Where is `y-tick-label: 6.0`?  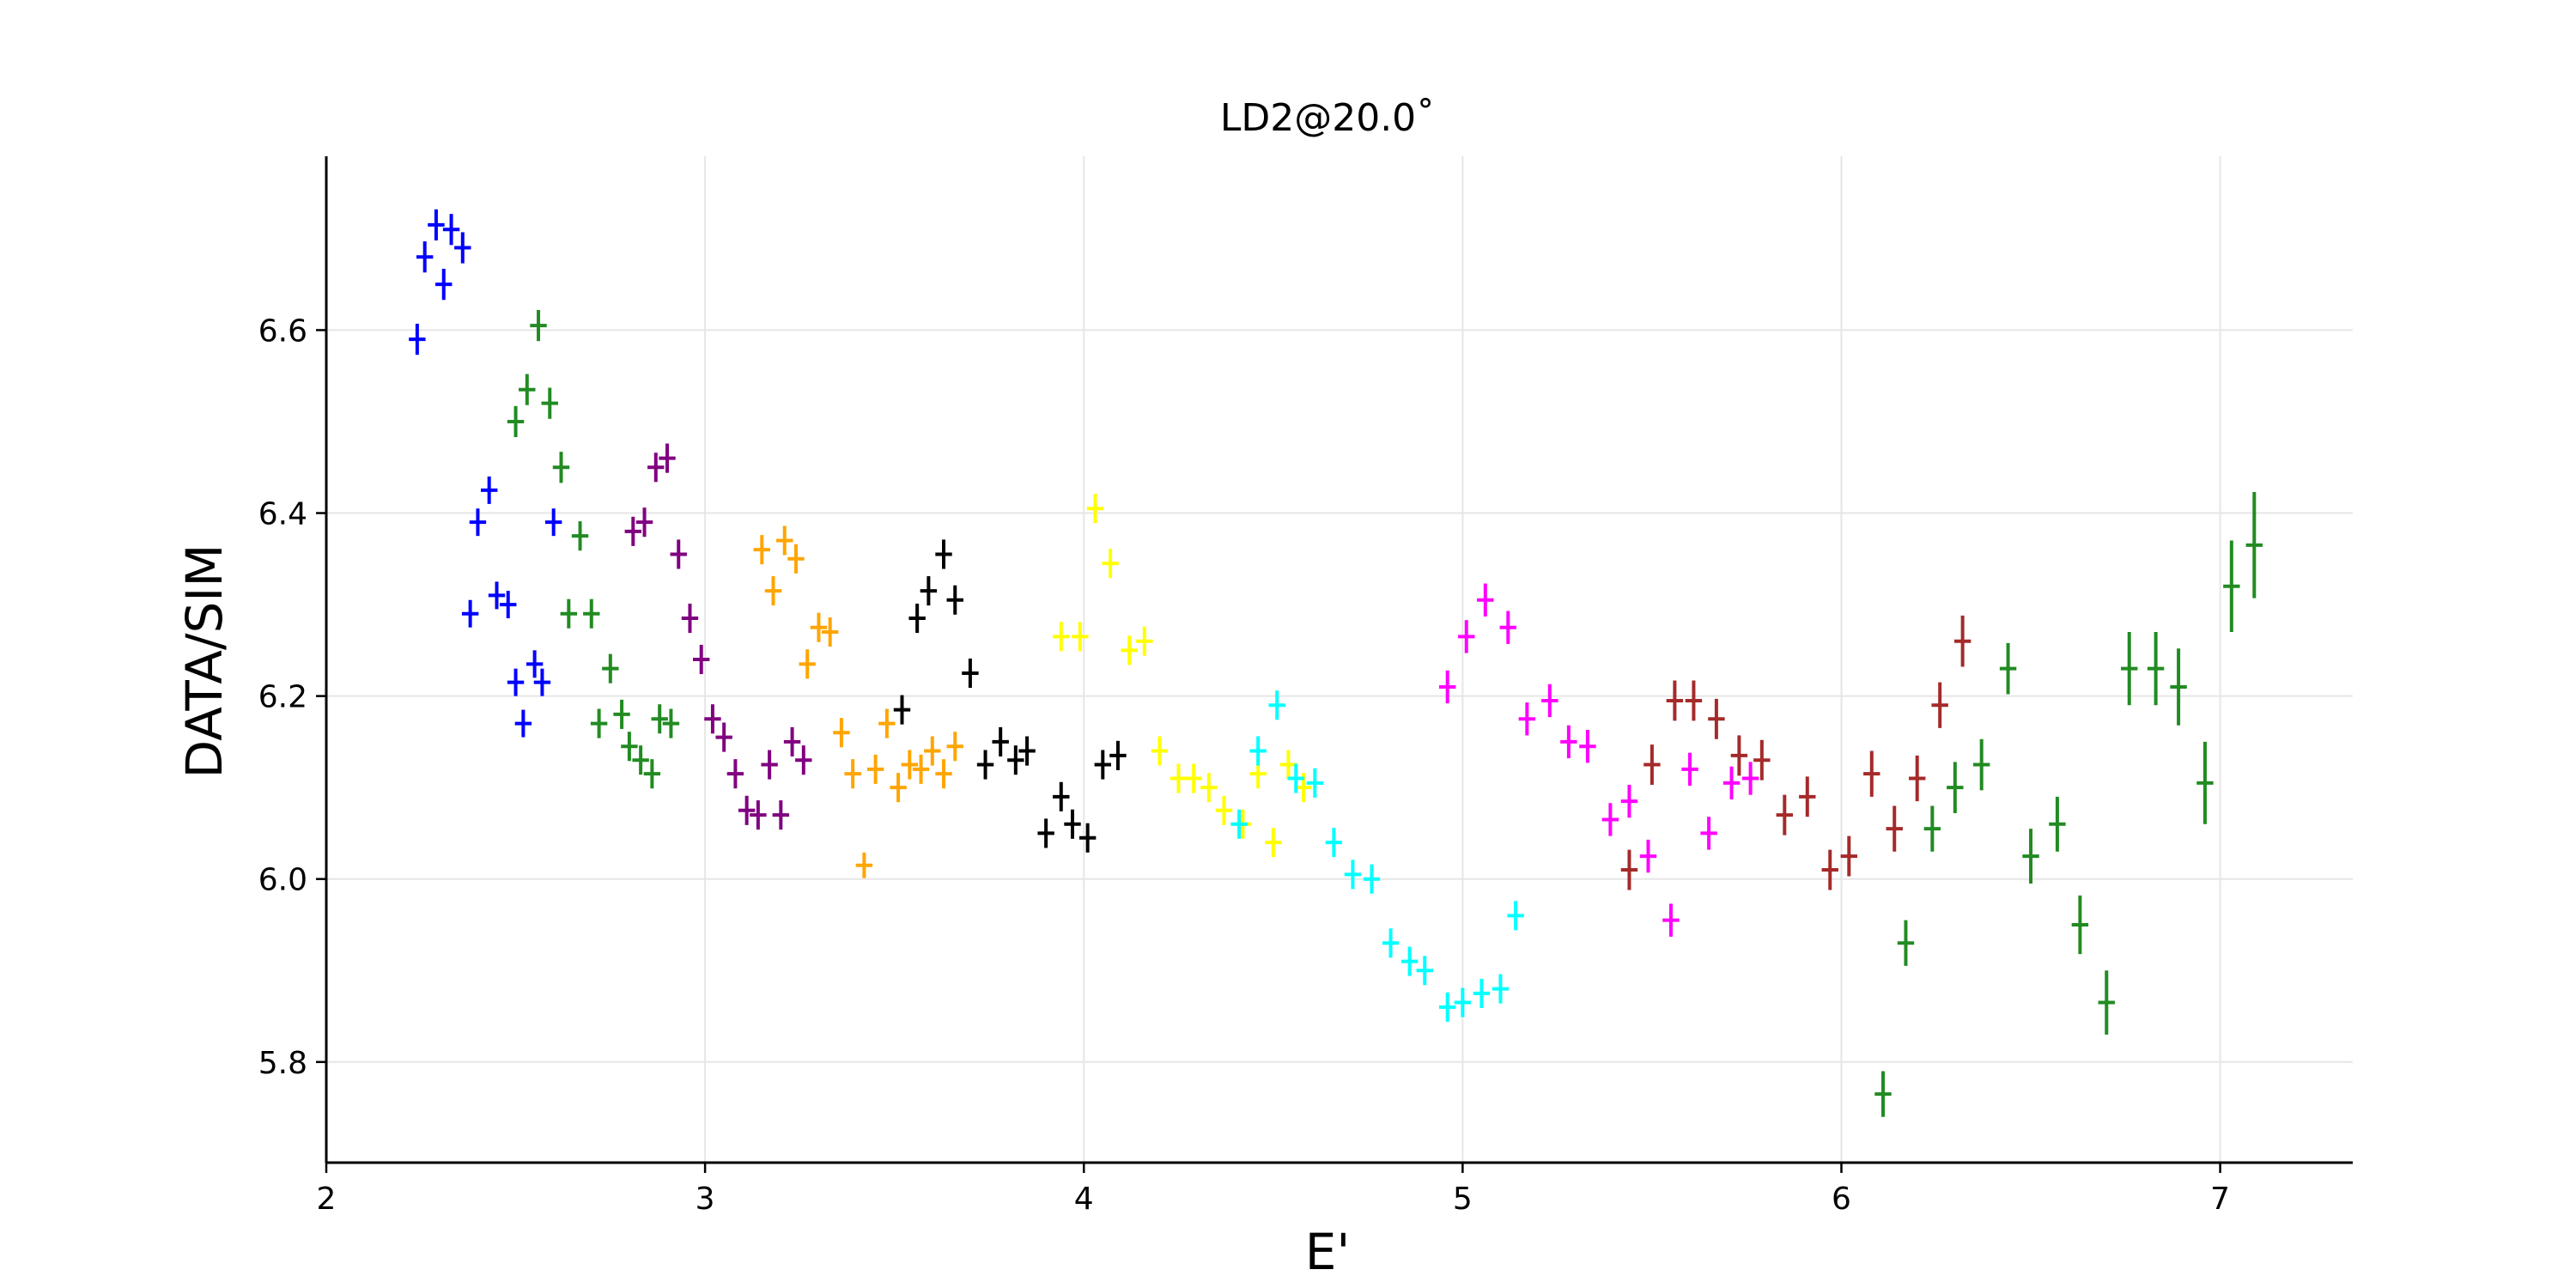
y-tick-label: 6.0 is located at coordinates (282, 881).